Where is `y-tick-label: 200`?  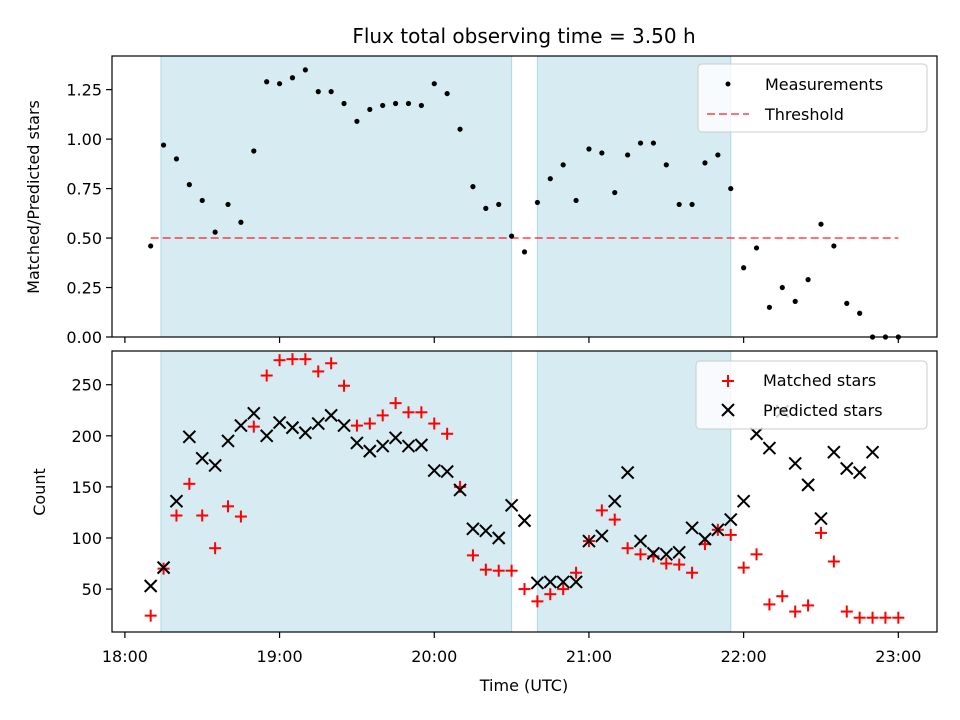 y-tick-label: 200 is located at coordinates (86, 436).